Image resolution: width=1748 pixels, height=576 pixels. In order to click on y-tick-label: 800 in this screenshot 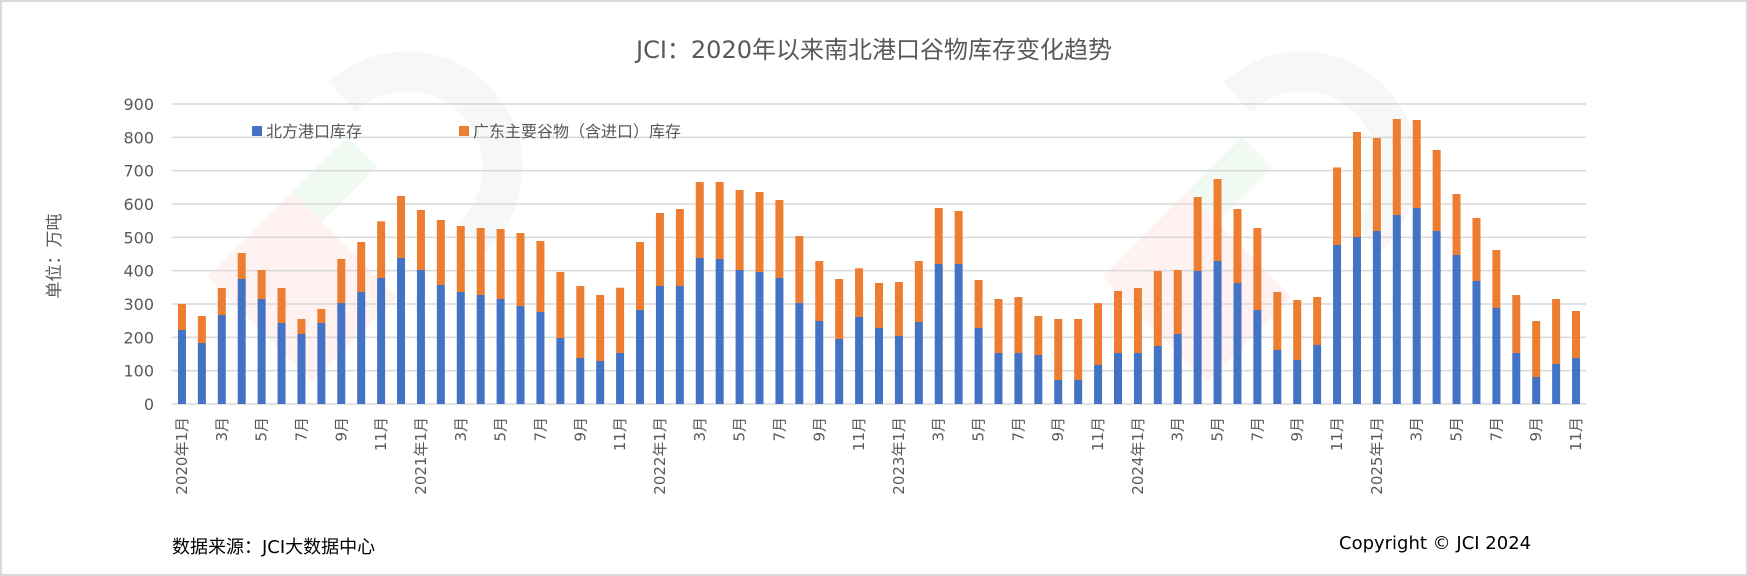, I will do `click(138, 137)`.